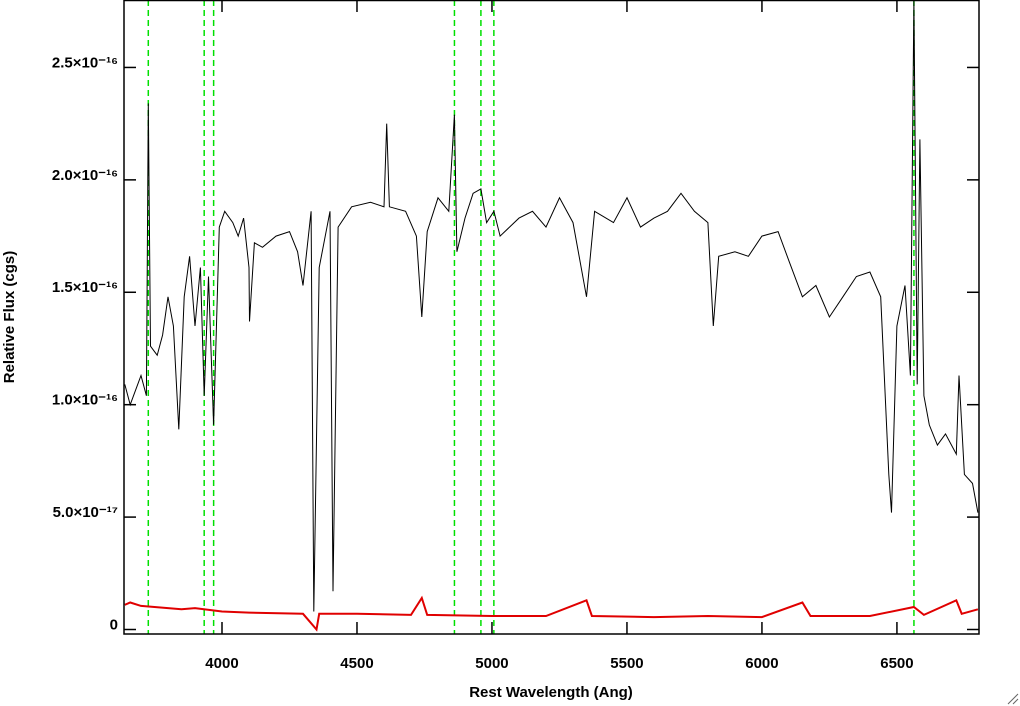 The height and width of the screenshot is (706, 1020). What do you see at coordinates (896, 663) in the screenshot?
I see `x-tick-label: 6500` at bounding box center [896, 663].